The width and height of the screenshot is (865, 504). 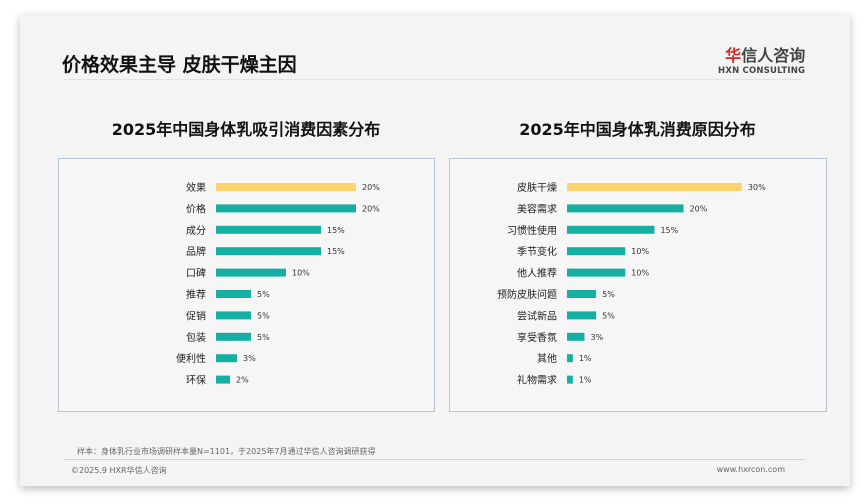 I want to click on category-label: 推荐, so click(x=196, y=294).